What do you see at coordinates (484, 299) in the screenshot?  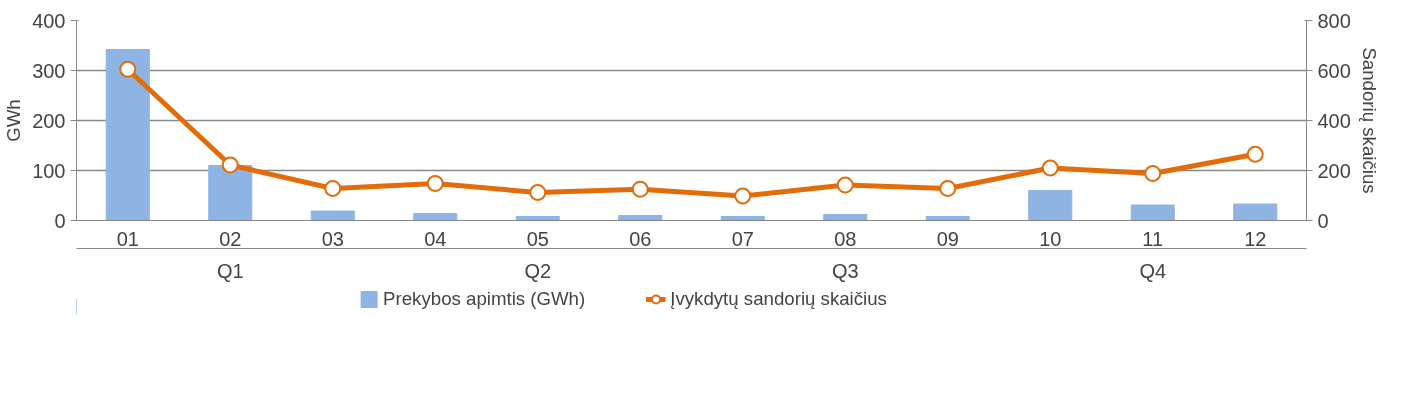 I see `legend-label: Prekybos apimtis (GWh)` at bounding box center [484, 299].